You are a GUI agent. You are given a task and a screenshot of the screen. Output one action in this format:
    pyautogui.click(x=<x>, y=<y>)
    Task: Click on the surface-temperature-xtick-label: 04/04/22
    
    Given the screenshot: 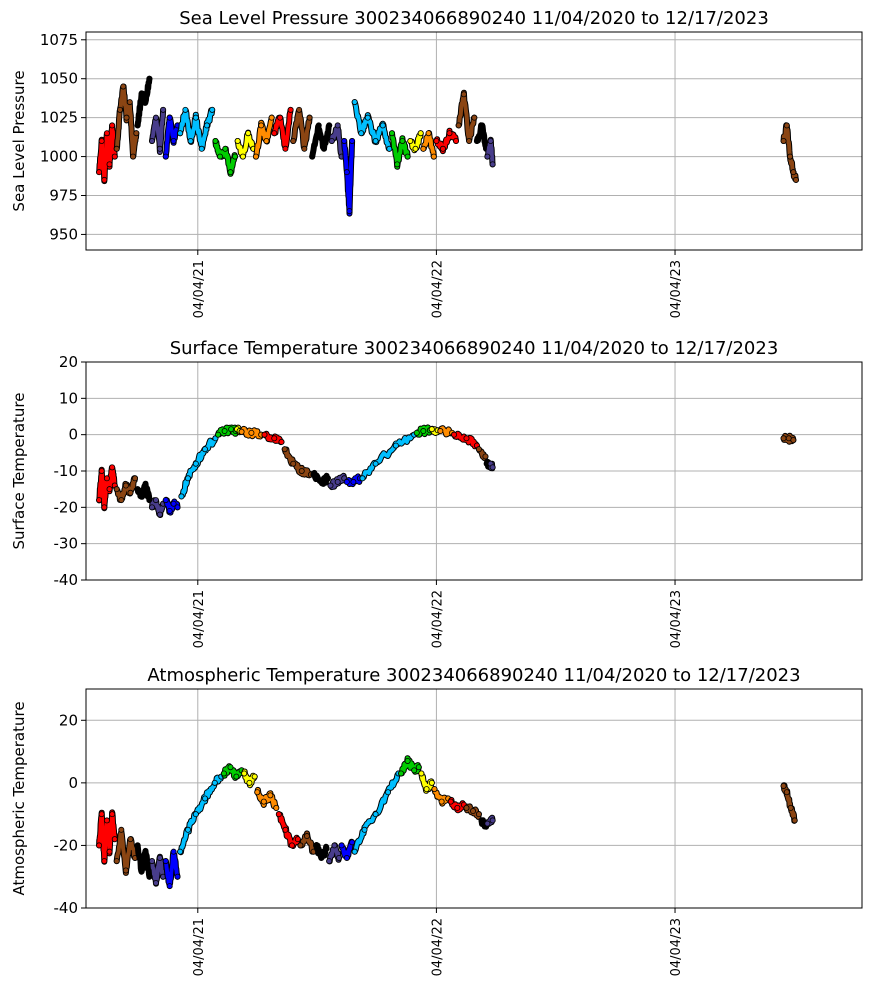 What is the action you would take?
    pyautogui.click(x=437, y=619)
    